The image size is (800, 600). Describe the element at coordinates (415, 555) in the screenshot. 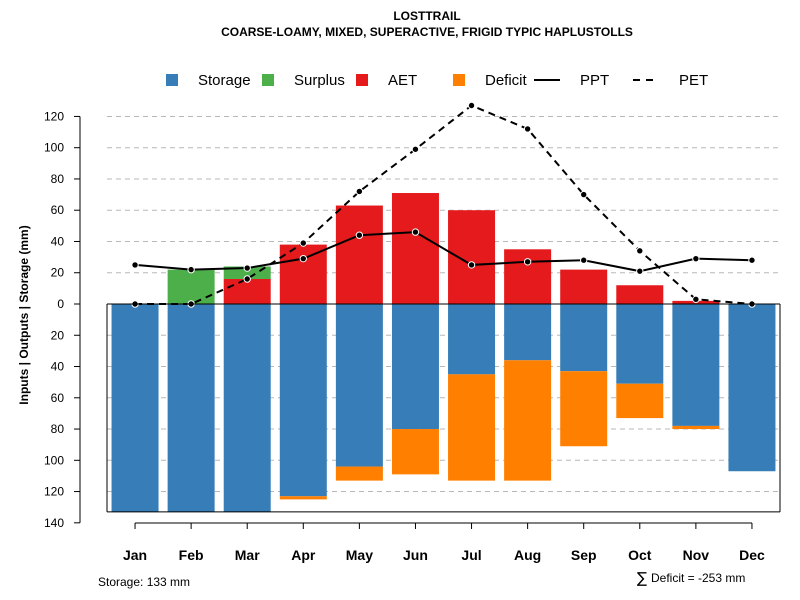

I see `x-tick-label-jun: Jun` at that location.